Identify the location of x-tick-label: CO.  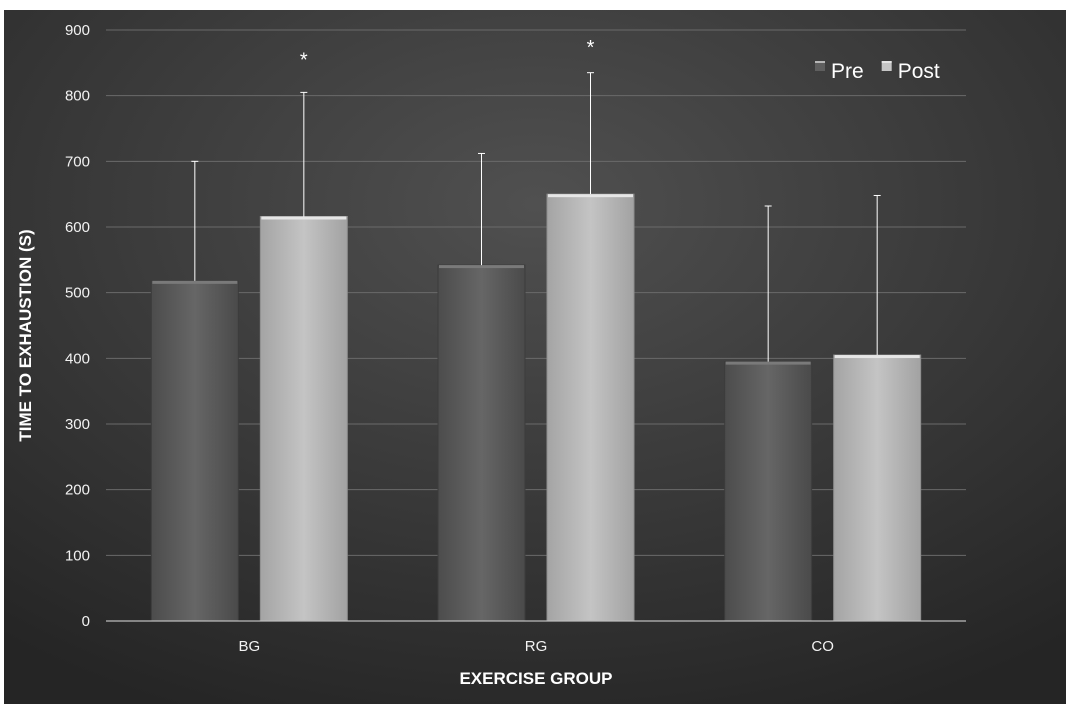
(822, 646).